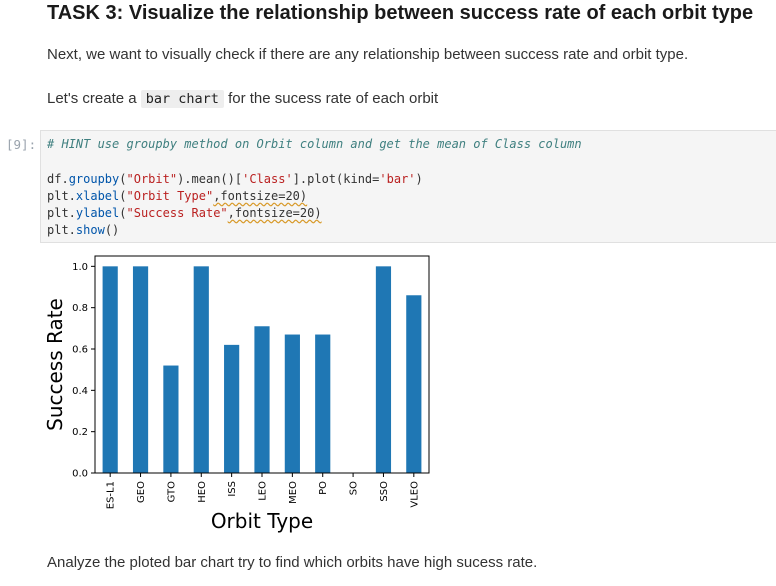 This screenshot has width=776, height=586. Describe the element at coordinates (232, 489) in the screenshot. I see `x-tick-label: ISS` at that location.